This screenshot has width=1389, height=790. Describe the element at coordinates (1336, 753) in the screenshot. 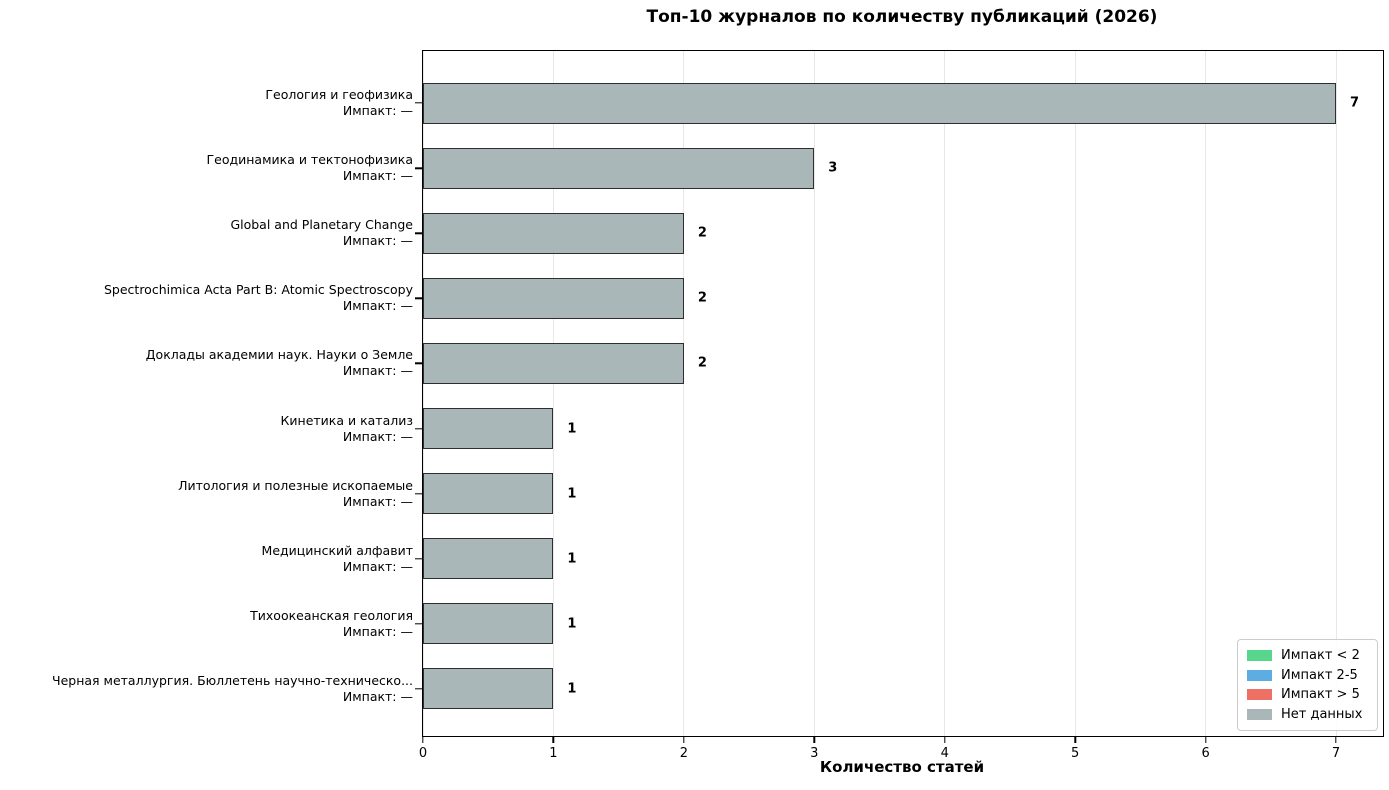

I see `x-tick-label: 7` at that location.